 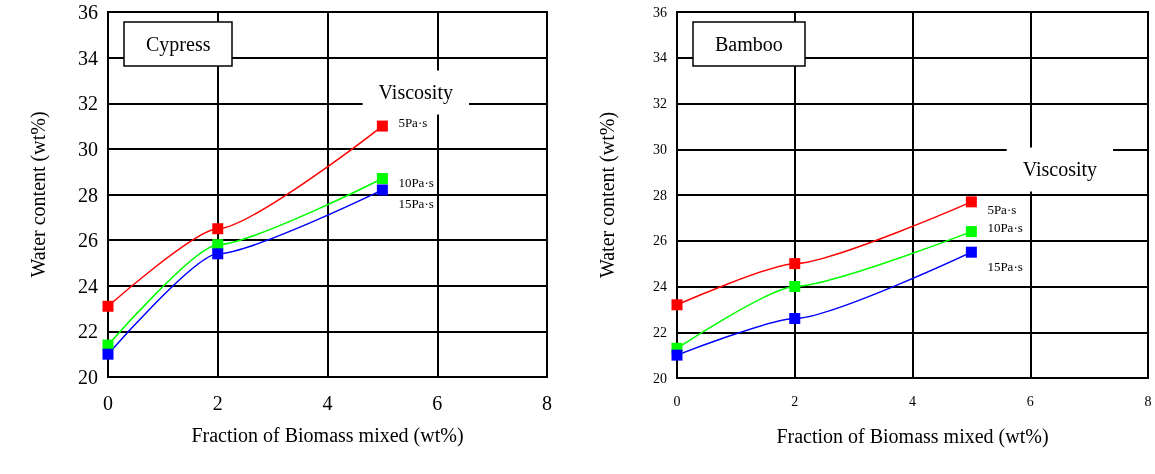 What do you see at coordinates (178, 44) in the screenshot?
I see `text: Cypress` at bounding box center [178, 44].